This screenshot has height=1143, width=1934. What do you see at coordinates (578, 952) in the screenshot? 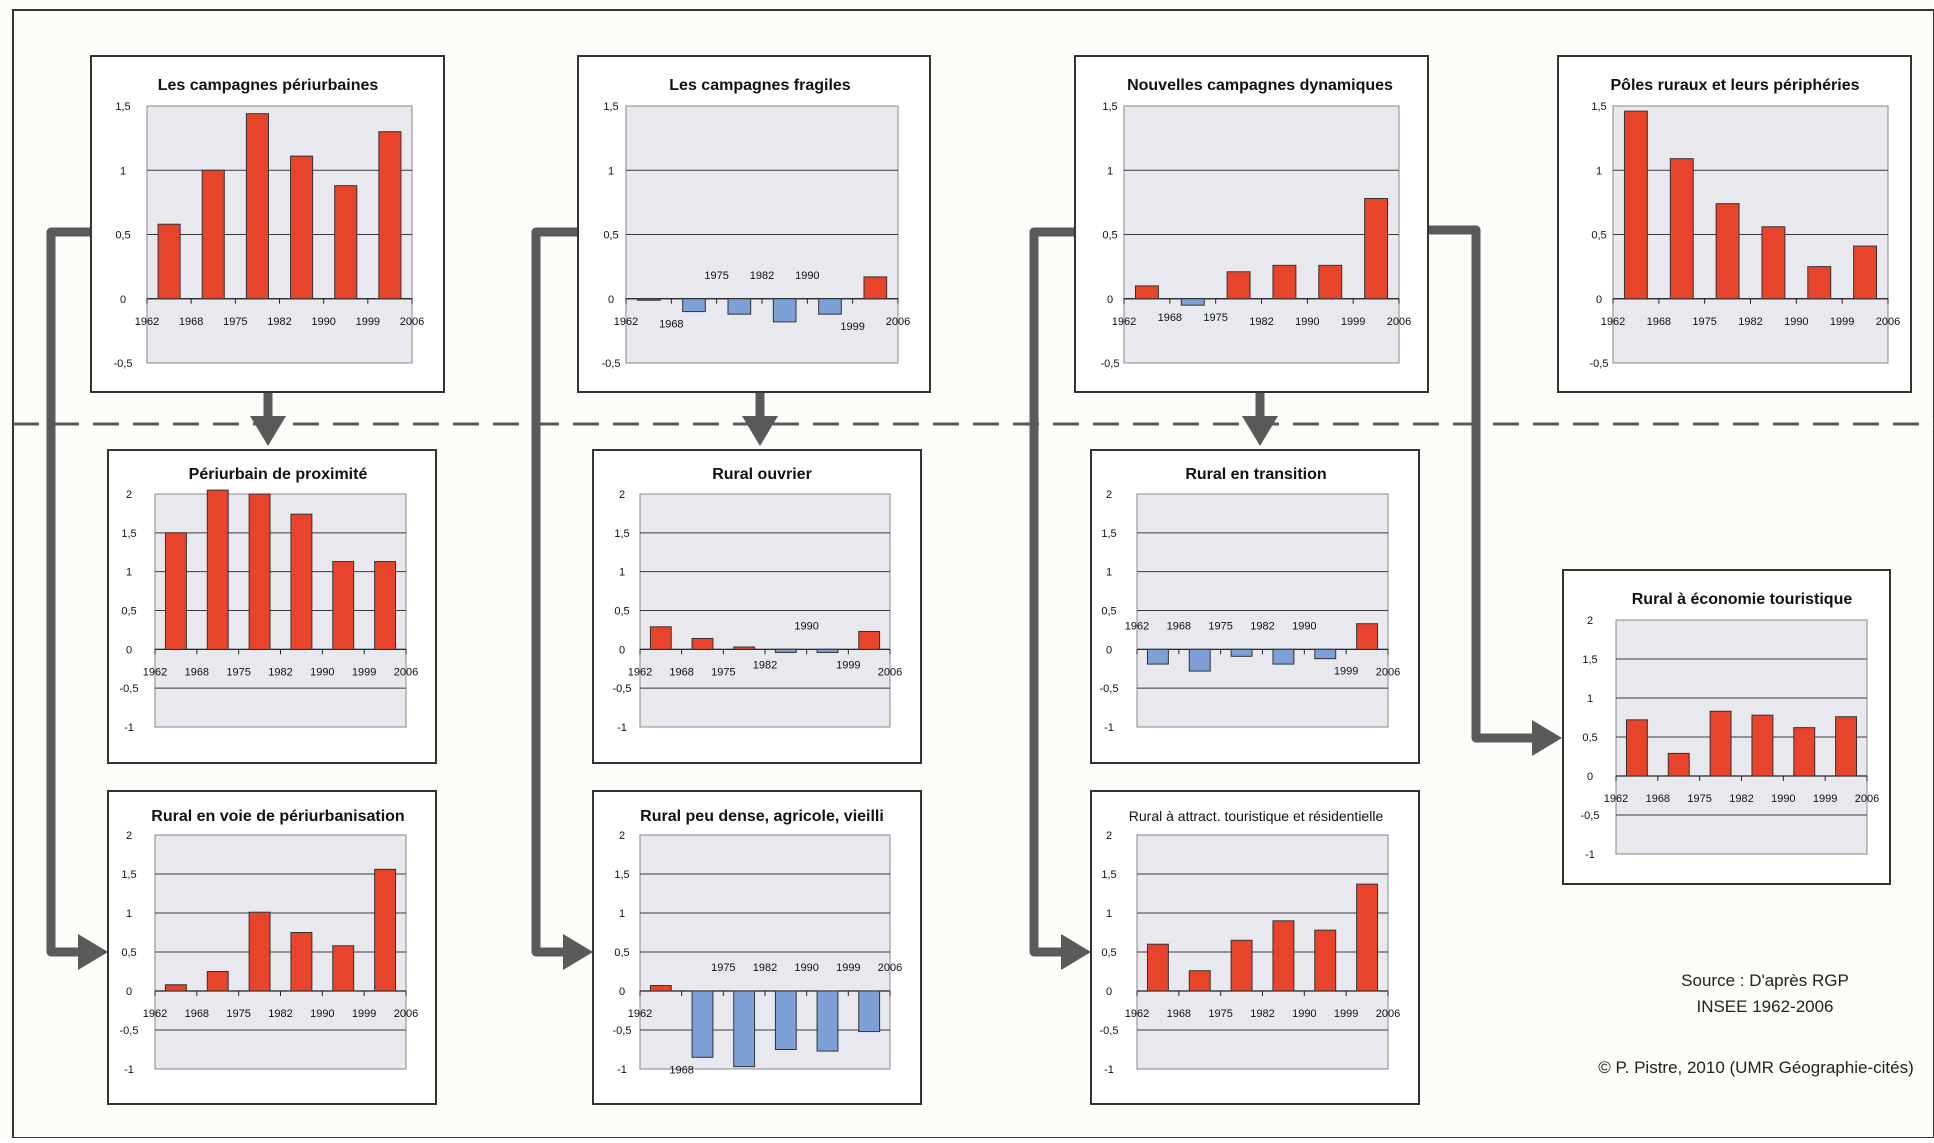
I see `connector-fragiles-head` at bounding box center [578, 952].